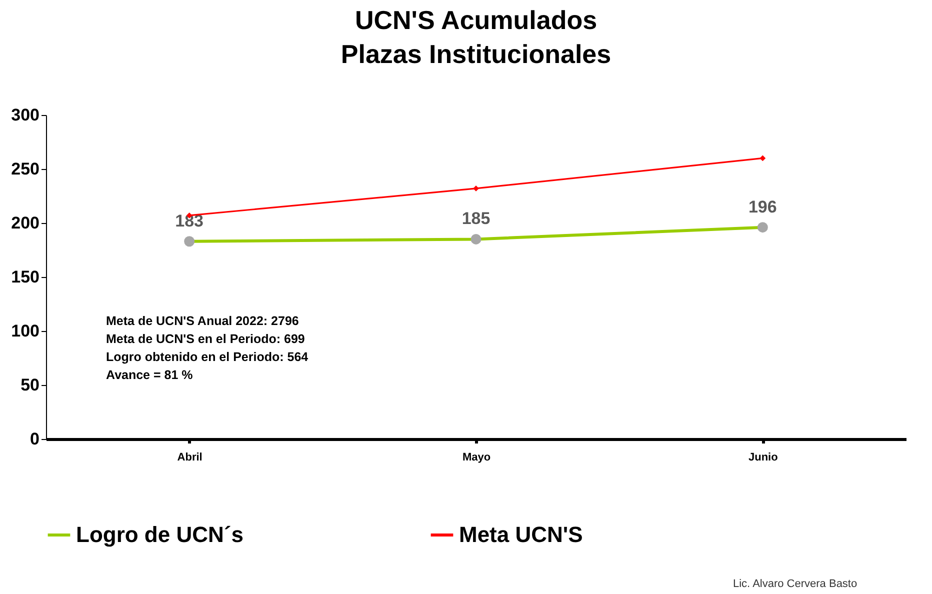  Describe the element at coordinates (160, 534) in the screenshot. I see `legend-label: Logro de UCN´s` at that location.